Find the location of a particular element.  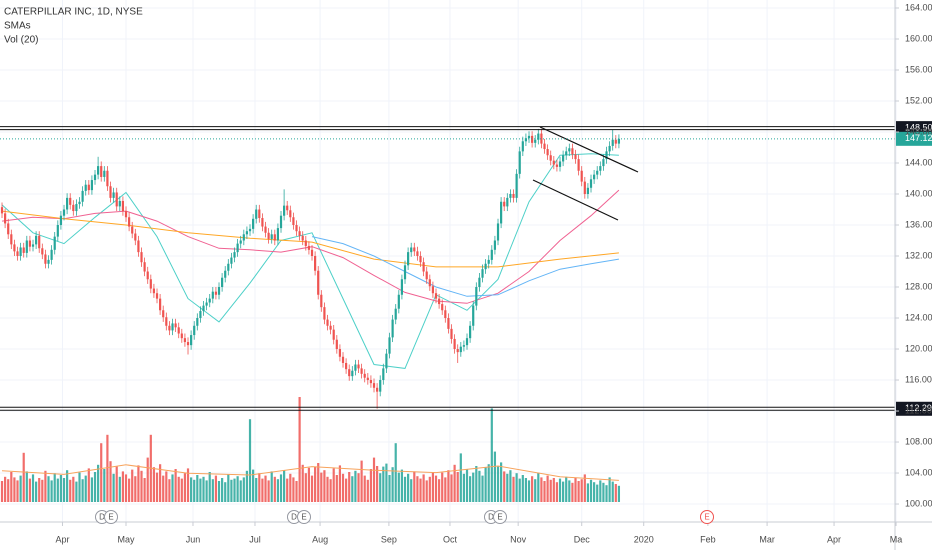

x-tick-label: Jul is located at coordinates (255, 539).